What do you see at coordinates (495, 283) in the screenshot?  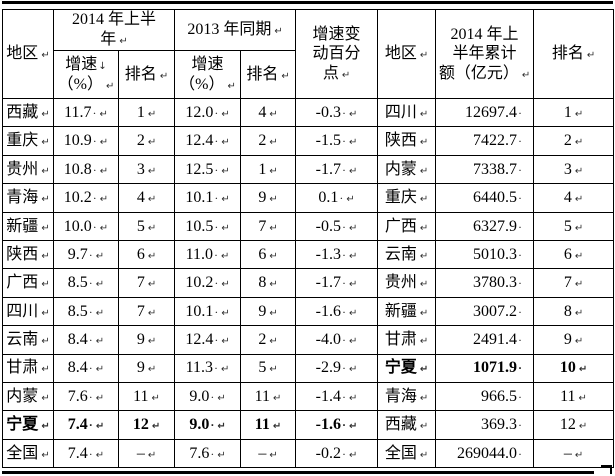 I see `cell-value: 3780.3` at bounding box center [495, 283].